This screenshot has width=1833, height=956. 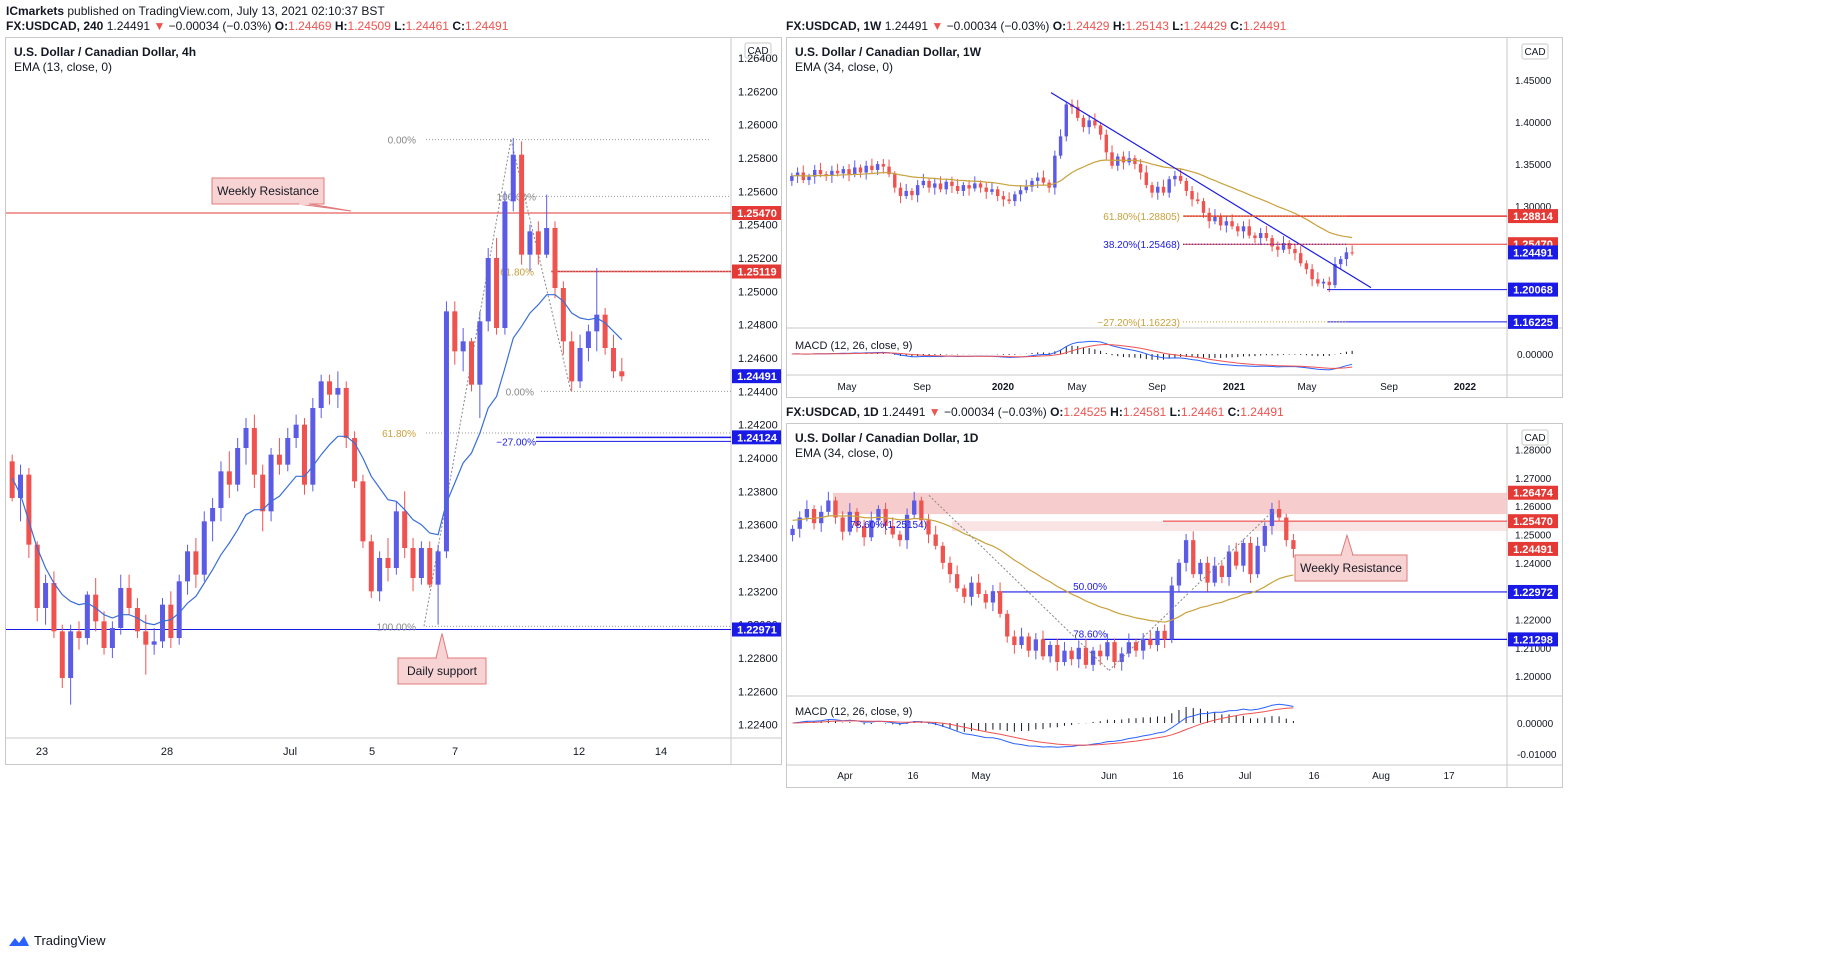 I want to click on tradingview-logo-icon, so click(x=19, y=940).